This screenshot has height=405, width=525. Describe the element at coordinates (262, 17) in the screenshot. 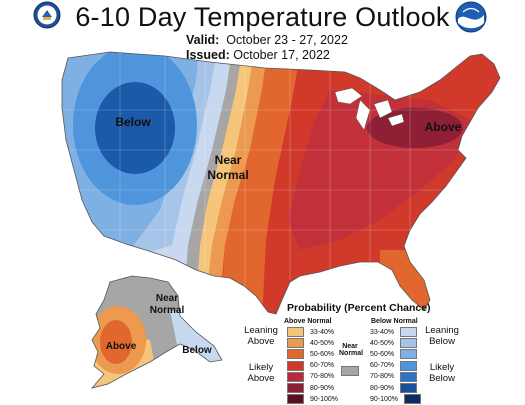

I see `page-title: 6-10 Day Temperature Outlook` at that location.